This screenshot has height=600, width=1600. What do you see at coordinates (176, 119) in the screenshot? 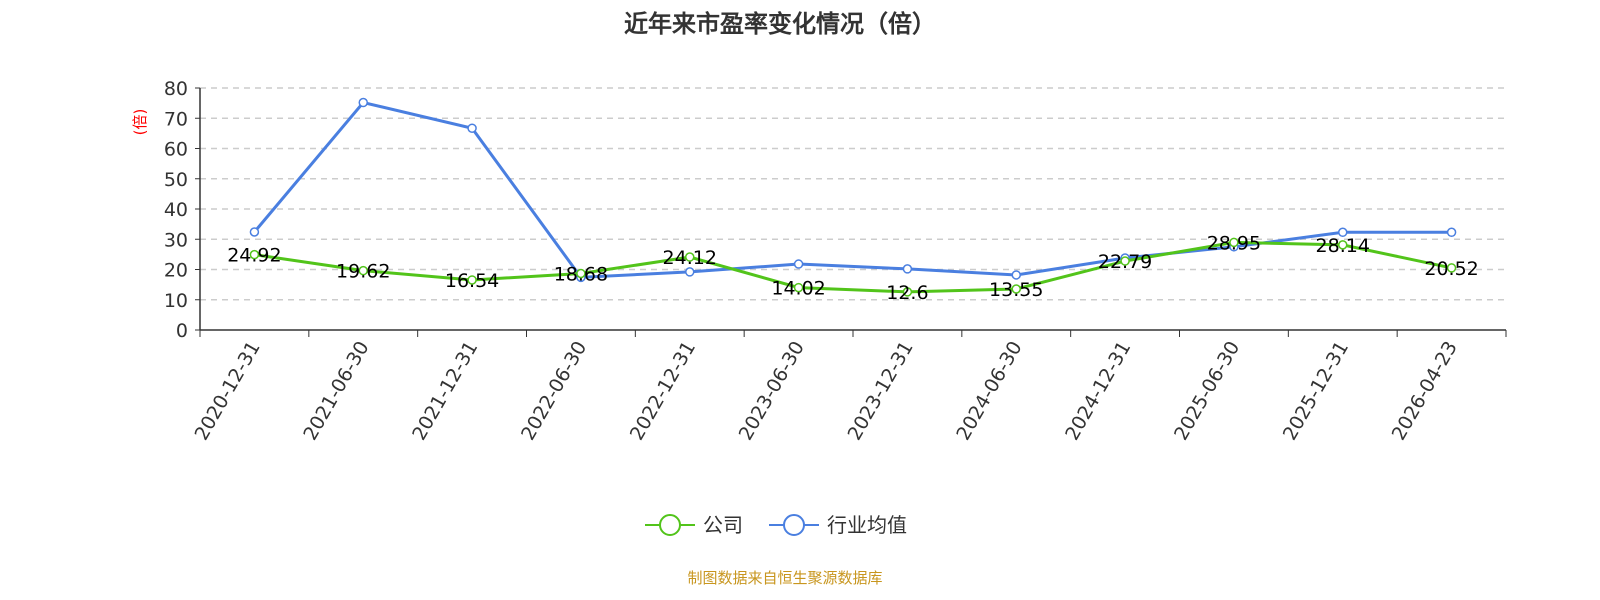
I see `y-tick-label: 70` at bounding box center [176, 119].